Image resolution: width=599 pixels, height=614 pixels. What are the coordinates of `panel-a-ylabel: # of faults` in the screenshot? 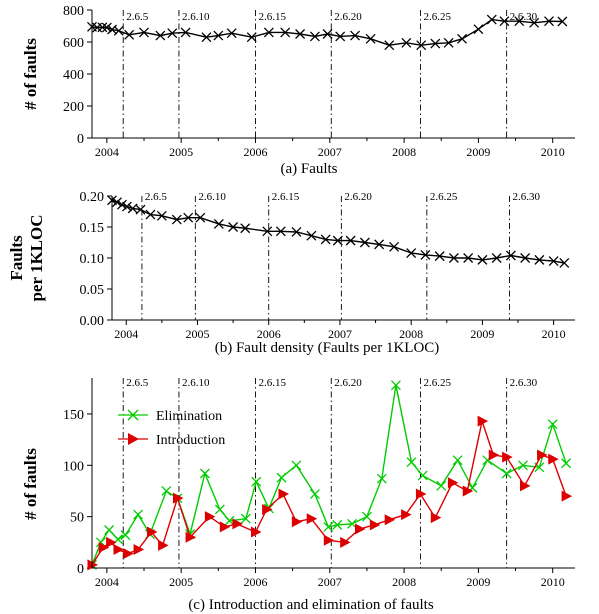 It's located at (30, 74).